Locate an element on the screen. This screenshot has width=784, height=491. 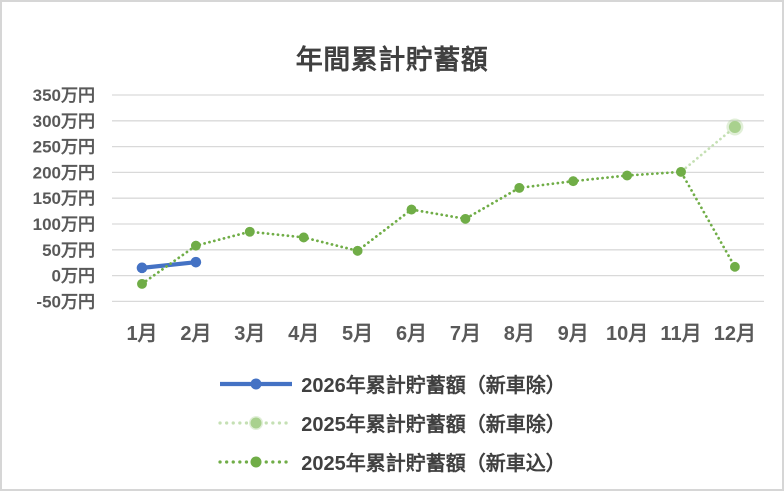
svg-text: 350万円 is located at coordinates (64, 95).